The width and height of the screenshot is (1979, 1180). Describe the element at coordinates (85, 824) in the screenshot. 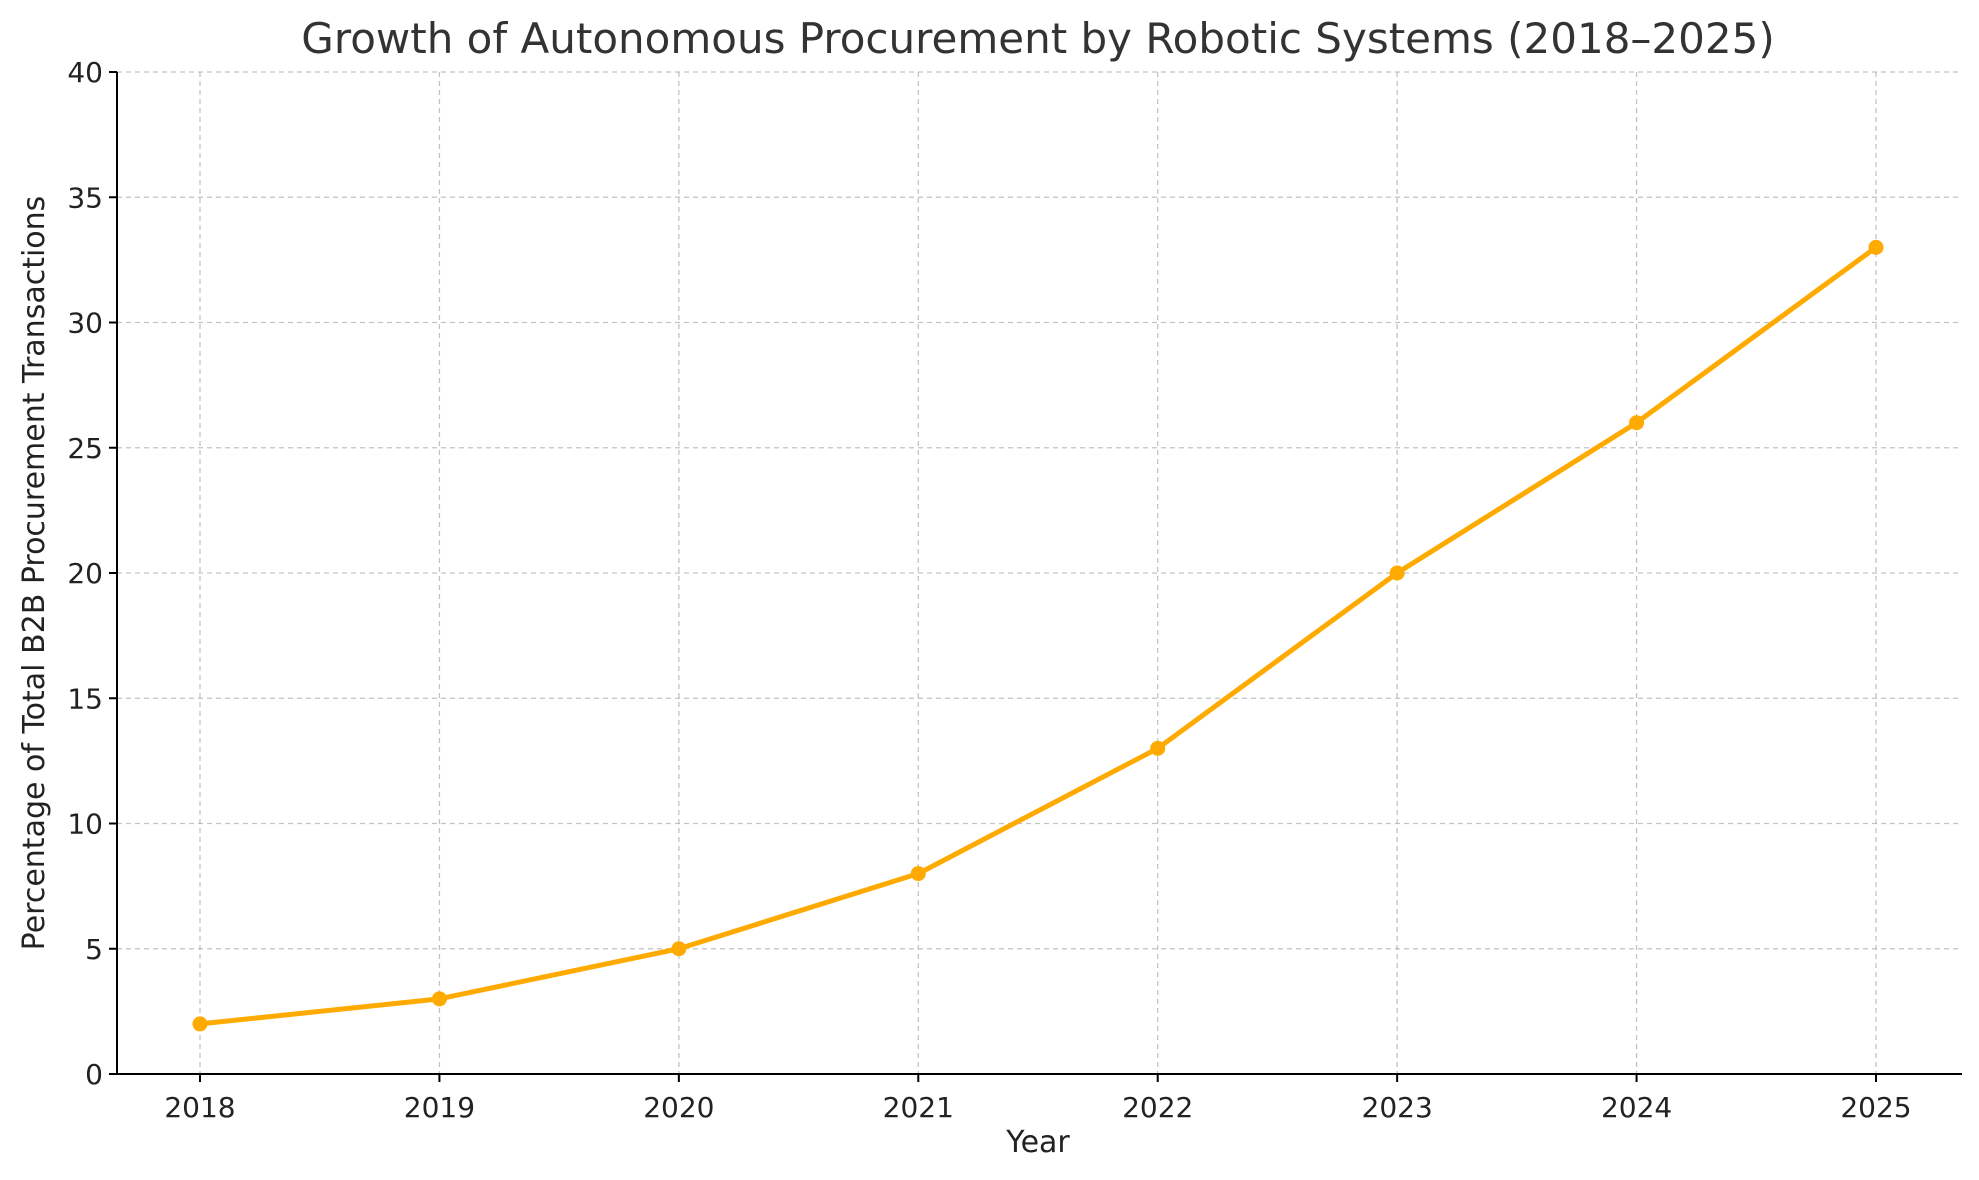

I see `y-tick-label: 10` at that location.